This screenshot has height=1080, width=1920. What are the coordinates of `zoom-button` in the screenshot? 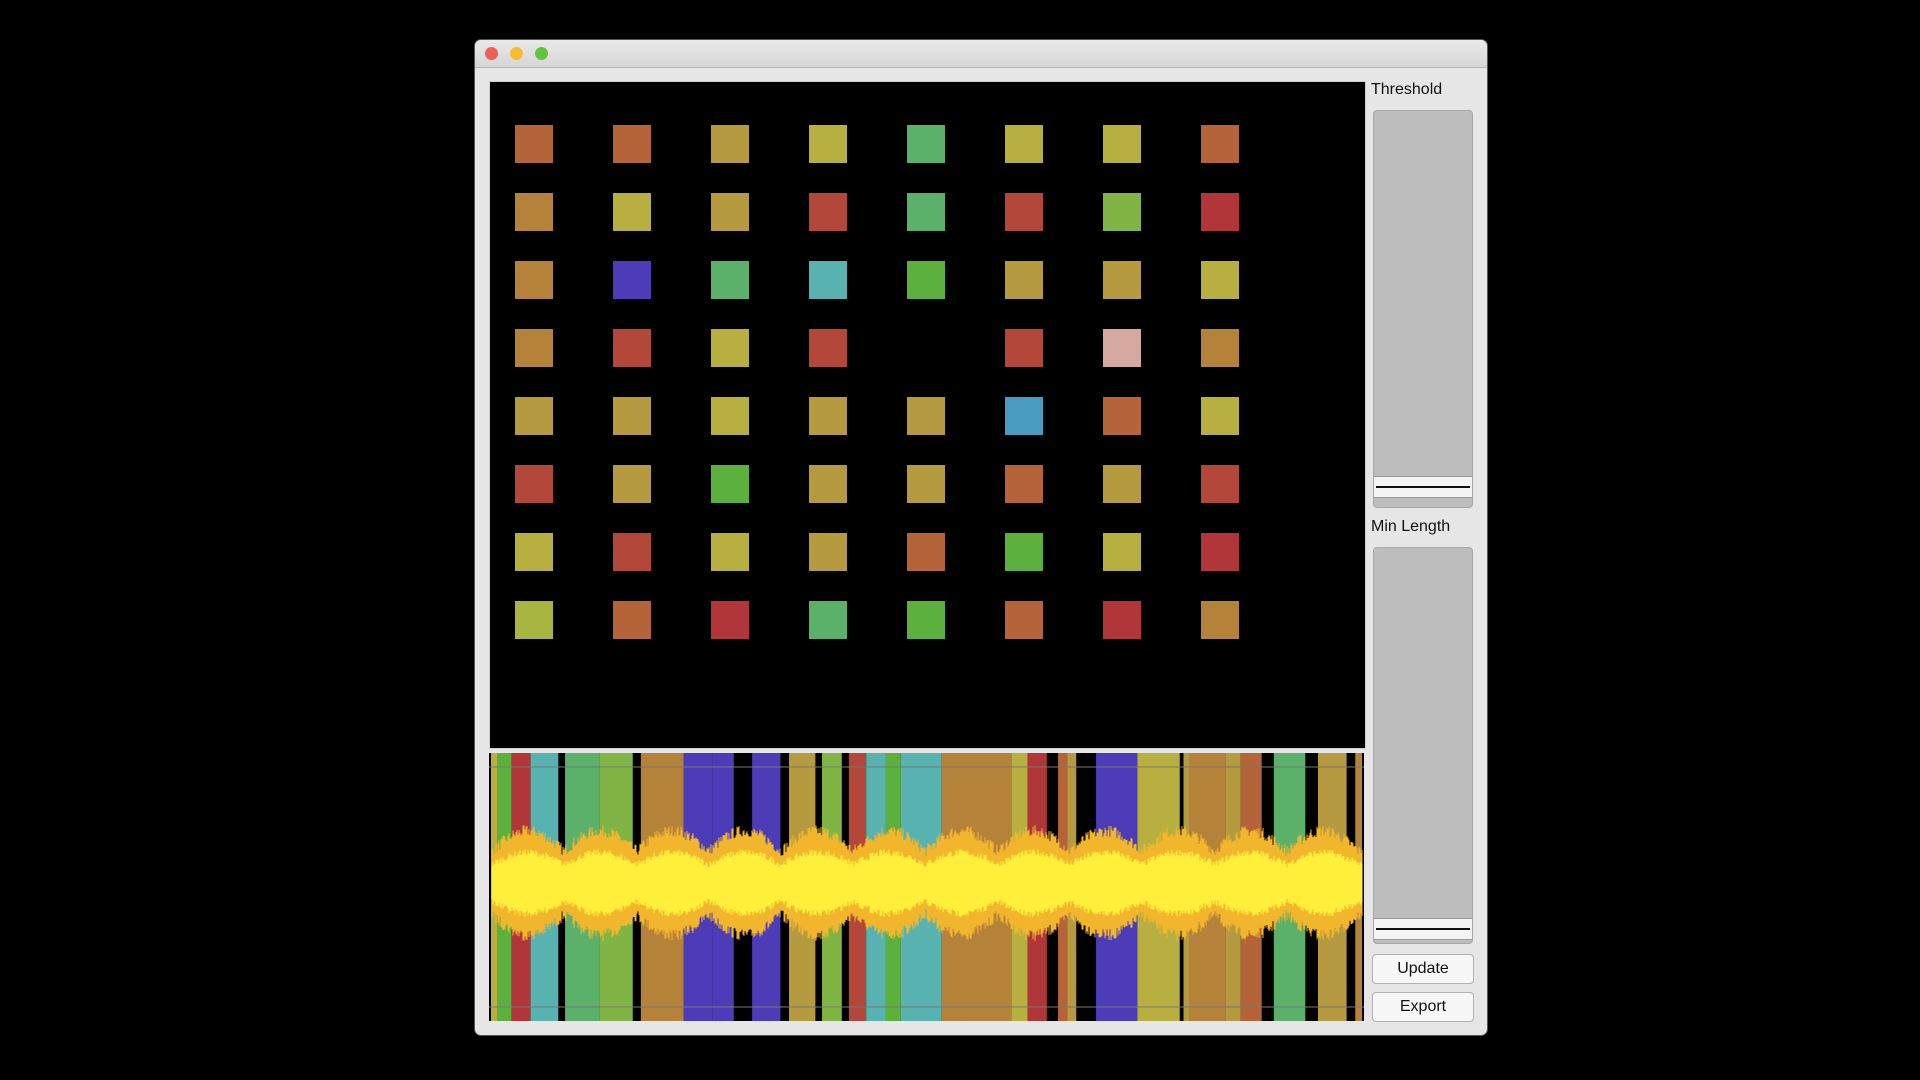 It's located at (541, 53).